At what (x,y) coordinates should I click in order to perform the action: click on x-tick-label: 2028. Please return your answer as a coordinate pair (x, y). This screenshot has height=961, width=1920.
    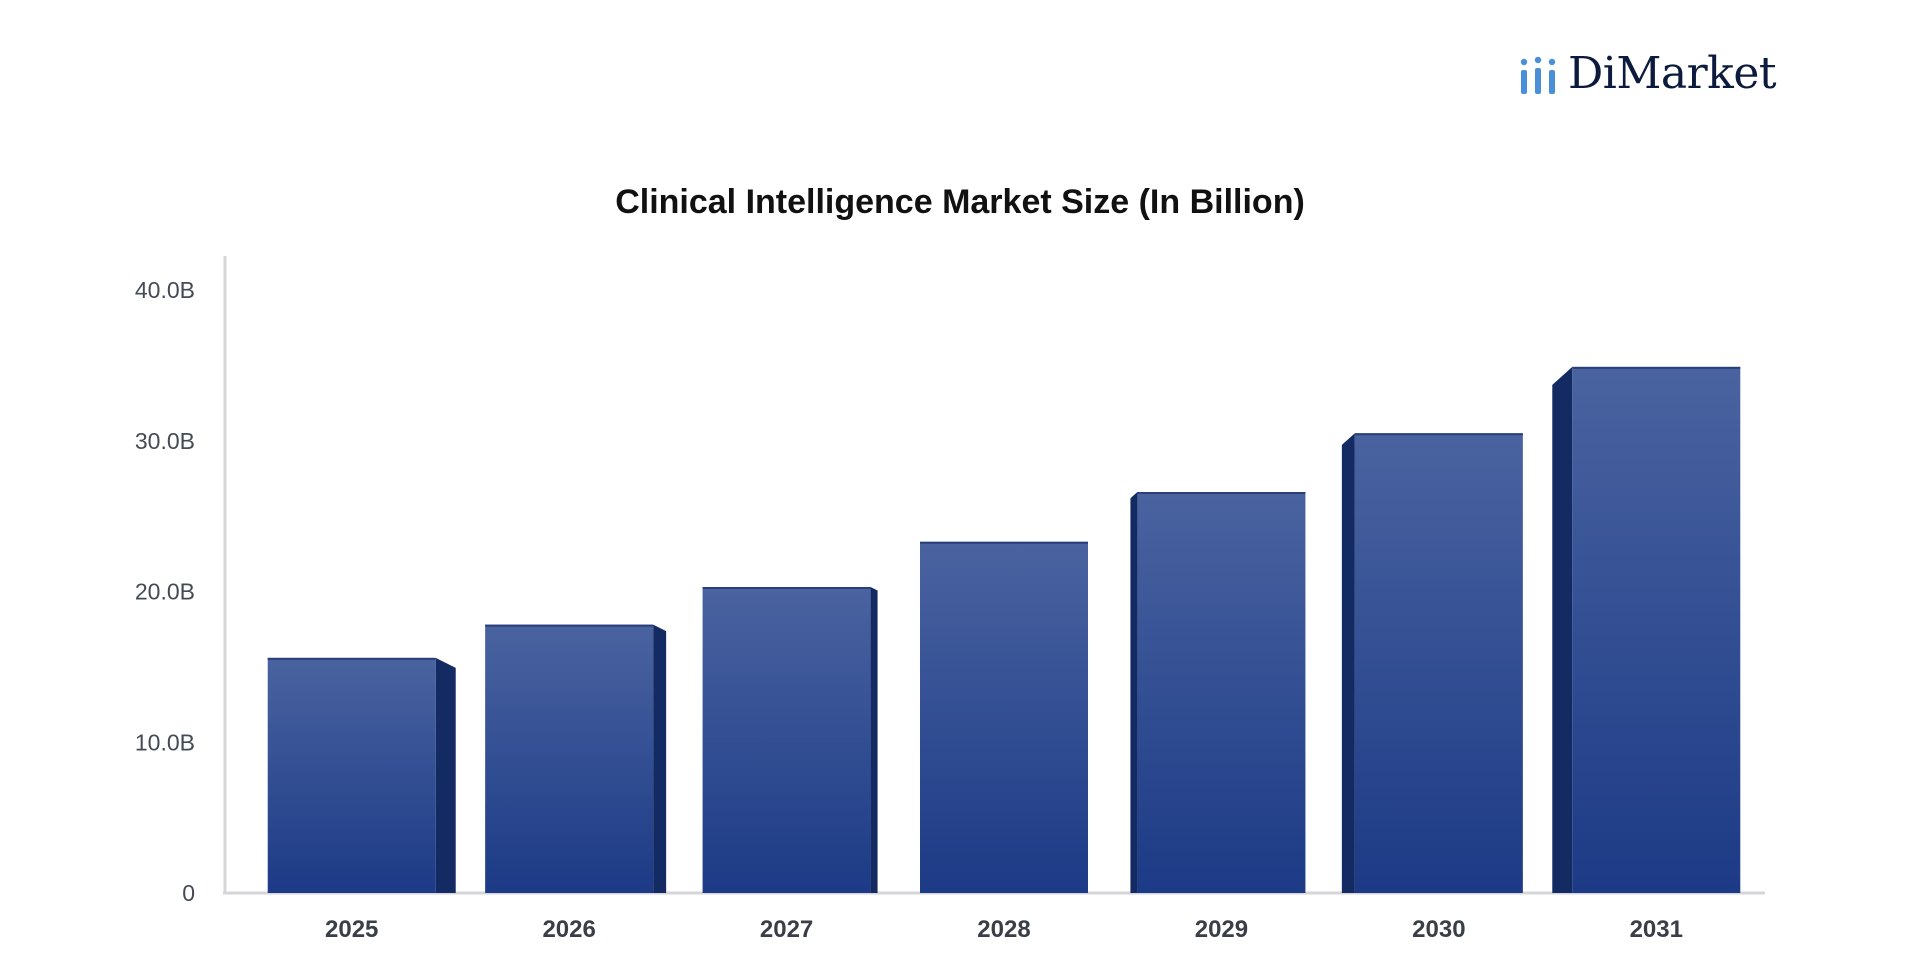
    Looking at the image, I should click on (1003, 929).